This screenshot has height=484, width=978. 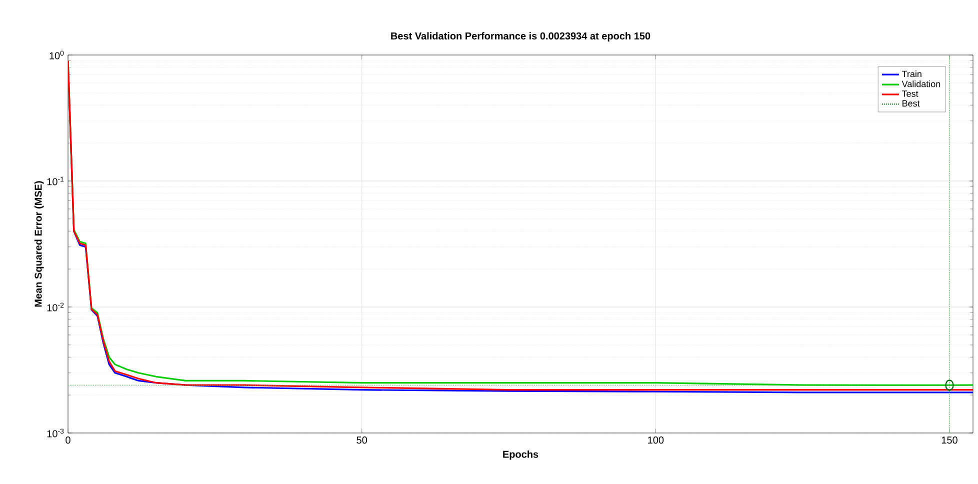 What do you see at coordinates (55, 433) in the screenshot?
I see `y-tick-label: 10$^{-3}$` at bounding box center [55, 433].